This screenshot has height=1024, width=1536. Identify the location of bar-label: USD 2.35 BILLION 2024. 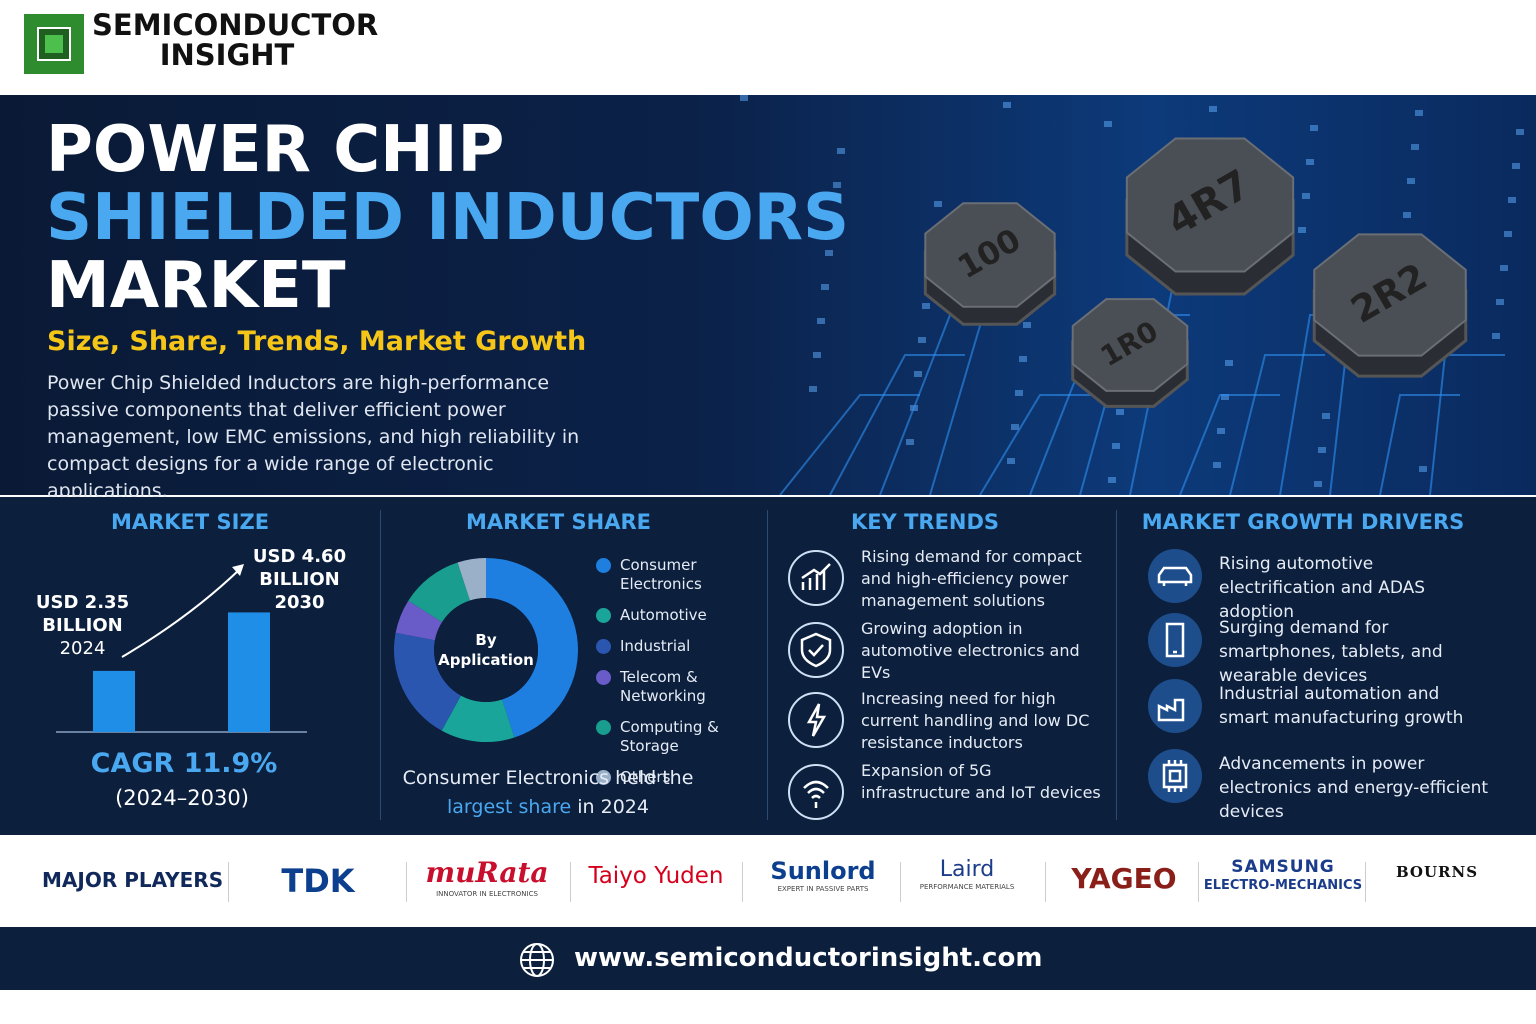
(82, 625).